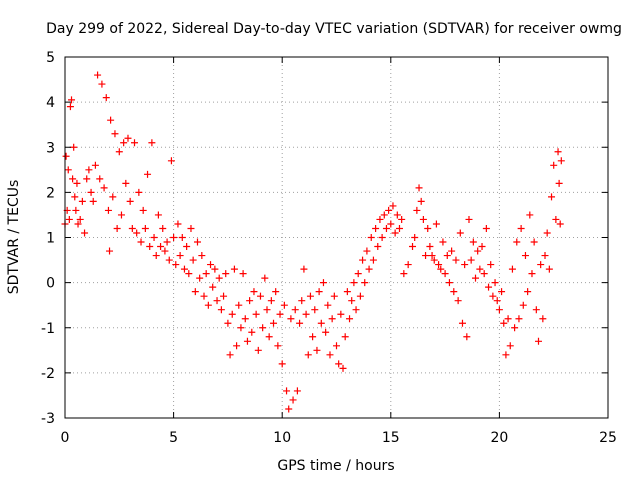  Describe the element at coordinates (50, 58) in the screenshot. I see `y-tick-label: 5` at that location.